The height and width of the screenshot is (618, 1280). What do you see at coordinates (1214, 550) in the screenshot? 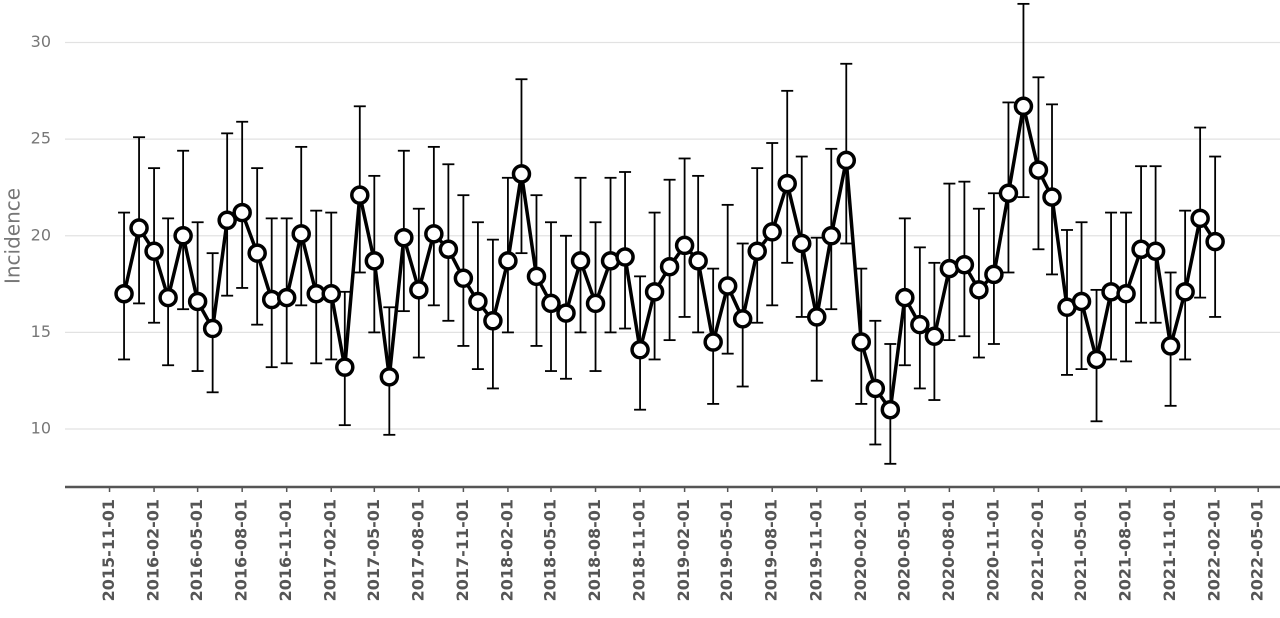
I see `x-tick-label: 2022-02-01` at bounding box center [1214, 550].